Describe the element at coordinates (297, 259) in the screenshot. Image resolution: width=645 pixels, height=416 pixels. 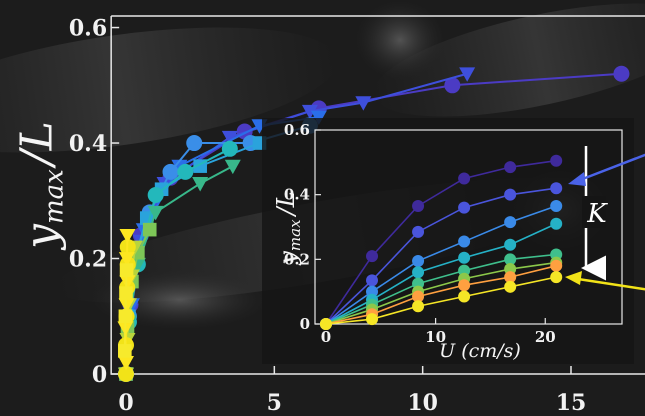
I see `inset-ytick-label: 0.2` at that location.